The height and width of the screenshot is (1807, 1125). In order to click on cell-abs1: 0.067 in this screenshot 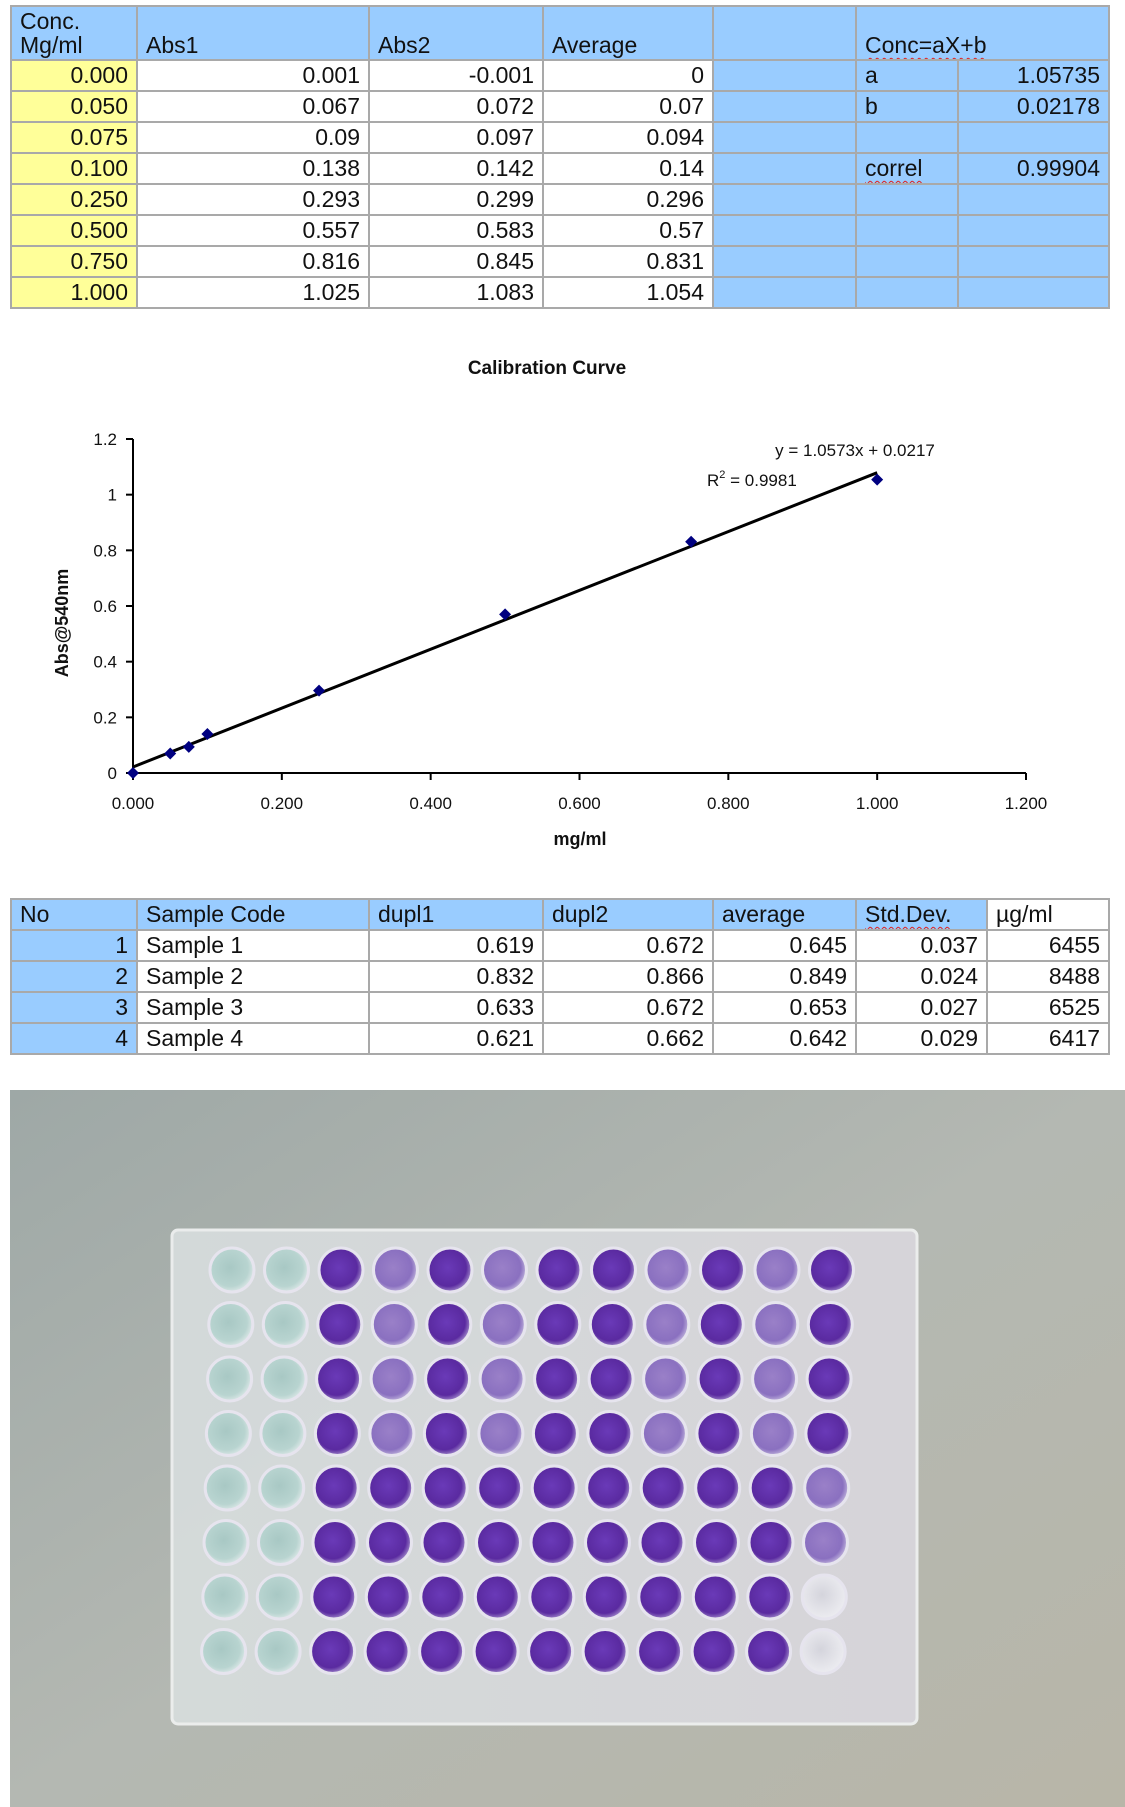, I will do `click(253, 106)`.